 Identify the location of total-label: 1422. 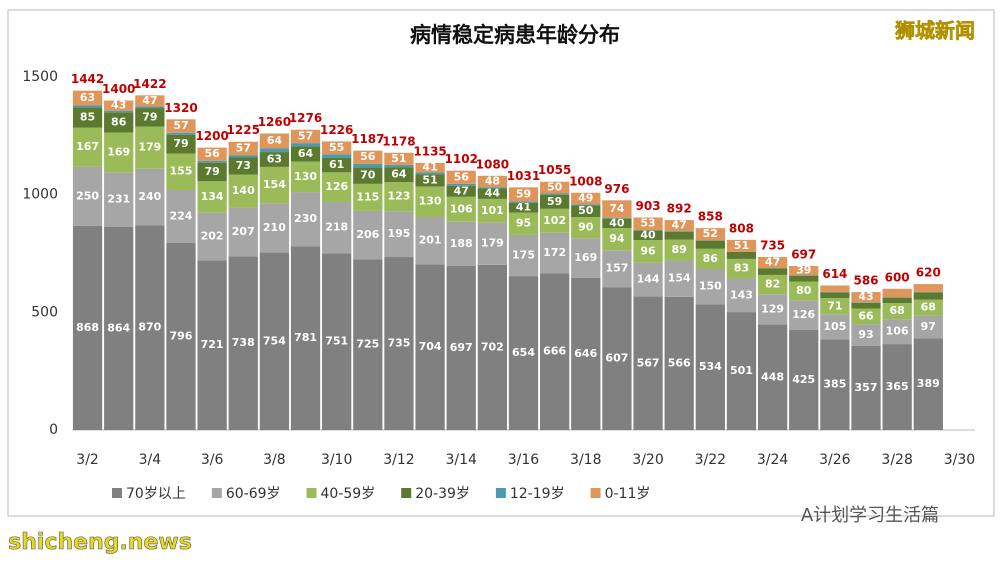
(149, 84).